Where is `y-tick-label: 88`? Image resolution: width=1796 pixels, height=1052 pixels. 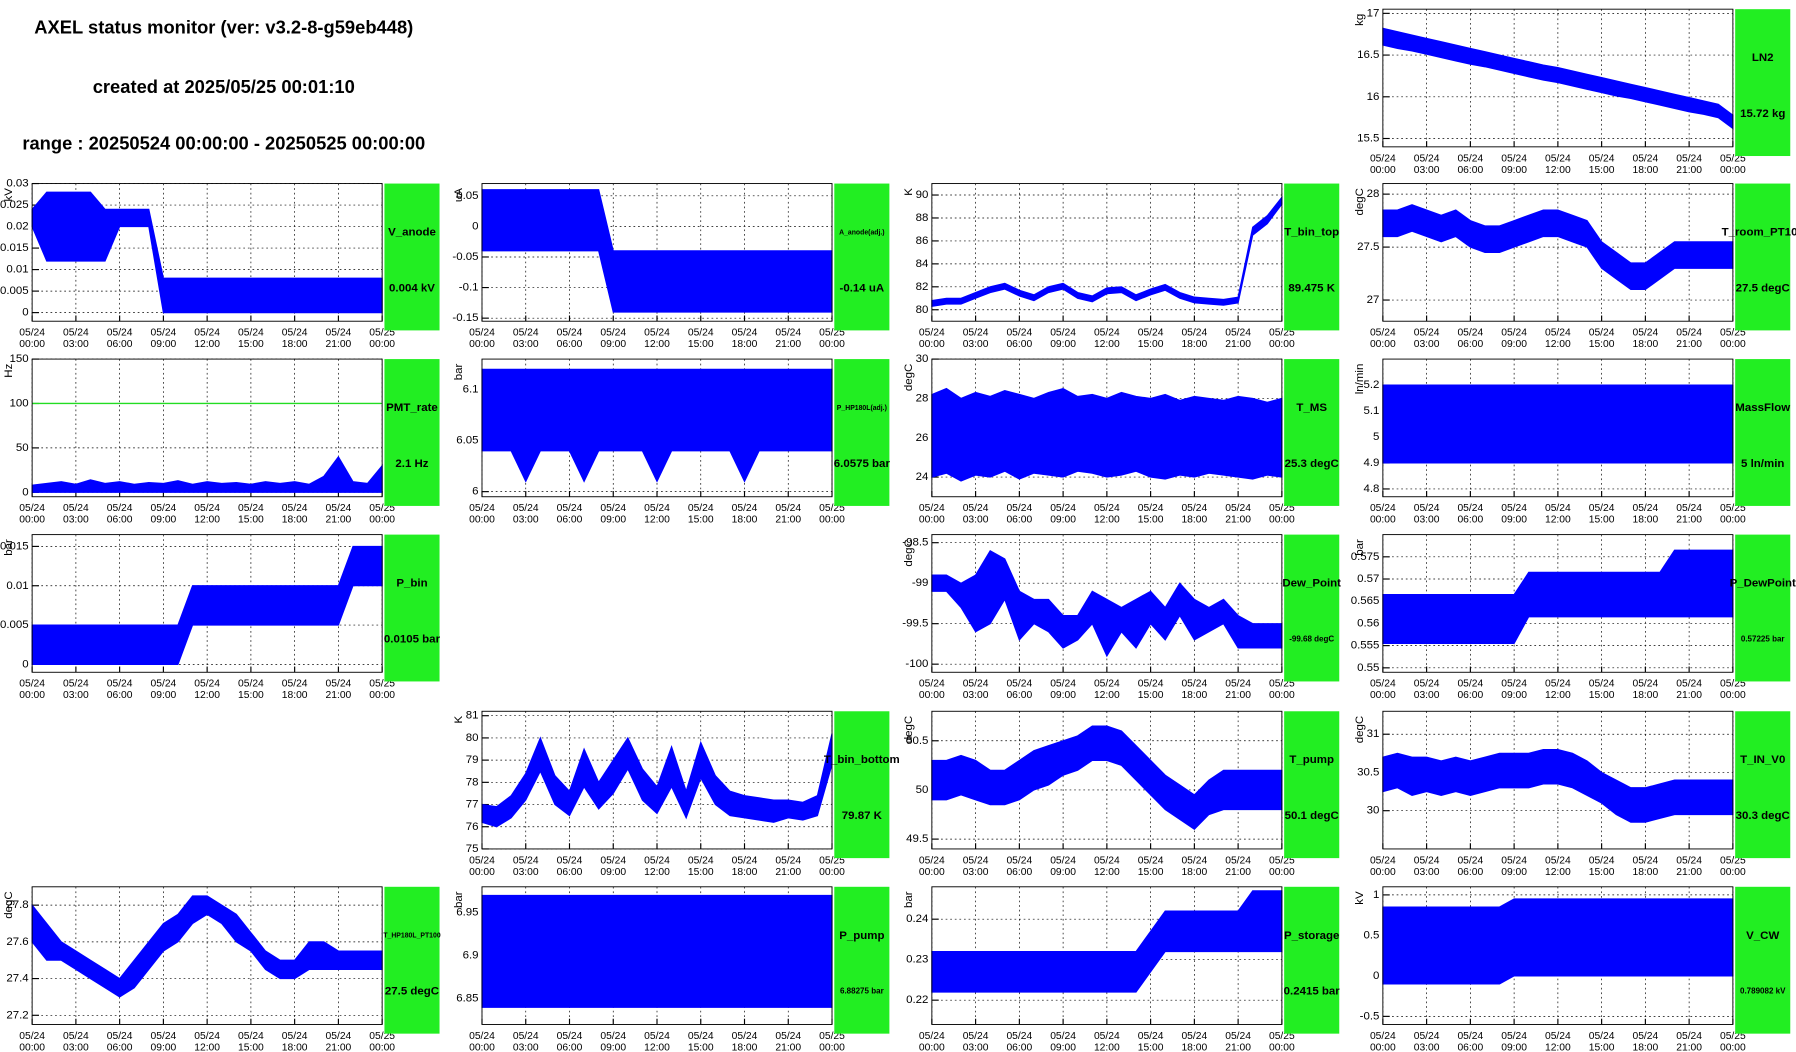
y-tick-label: 88 is located at coordinates (922, 218).